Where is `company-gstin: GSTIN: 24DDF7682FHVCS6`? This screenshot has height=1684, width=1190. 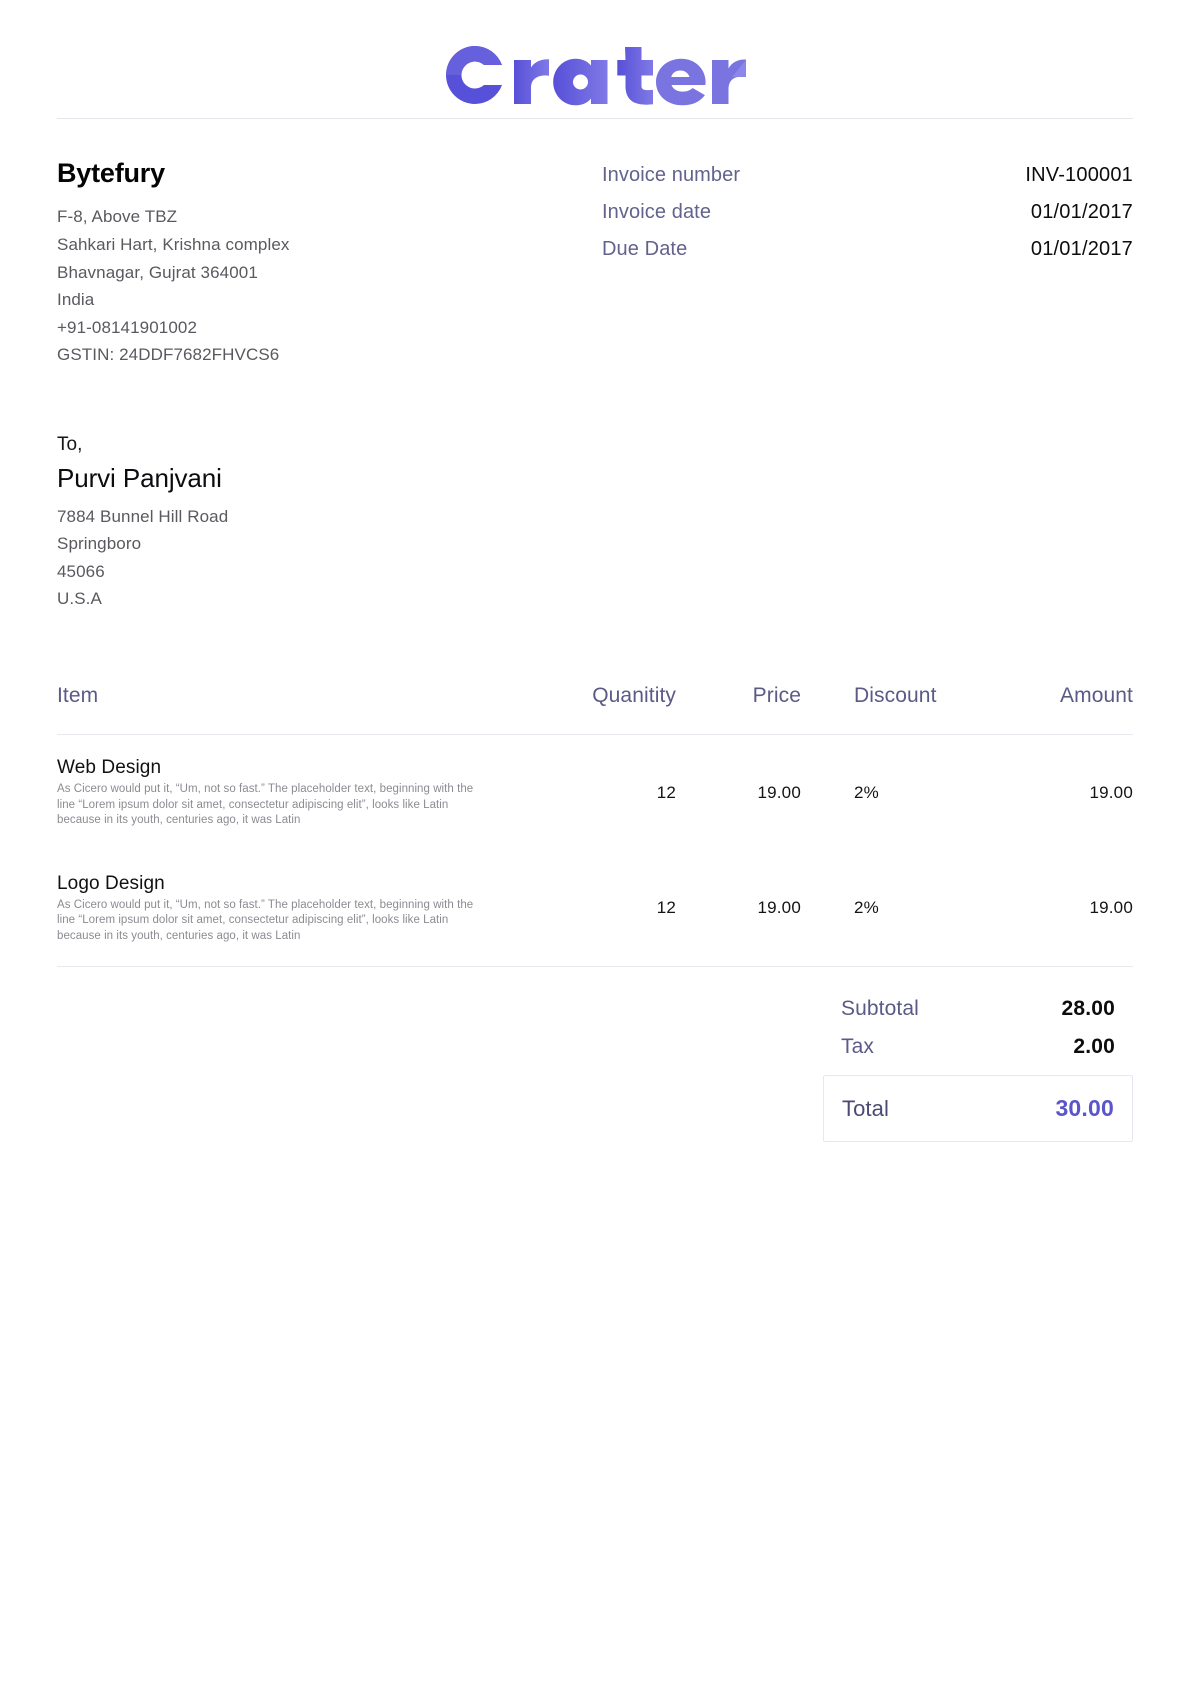
company-gstin: GSTIN: 24DDF7682FHVCS6 is located at coordinates (168, 355).